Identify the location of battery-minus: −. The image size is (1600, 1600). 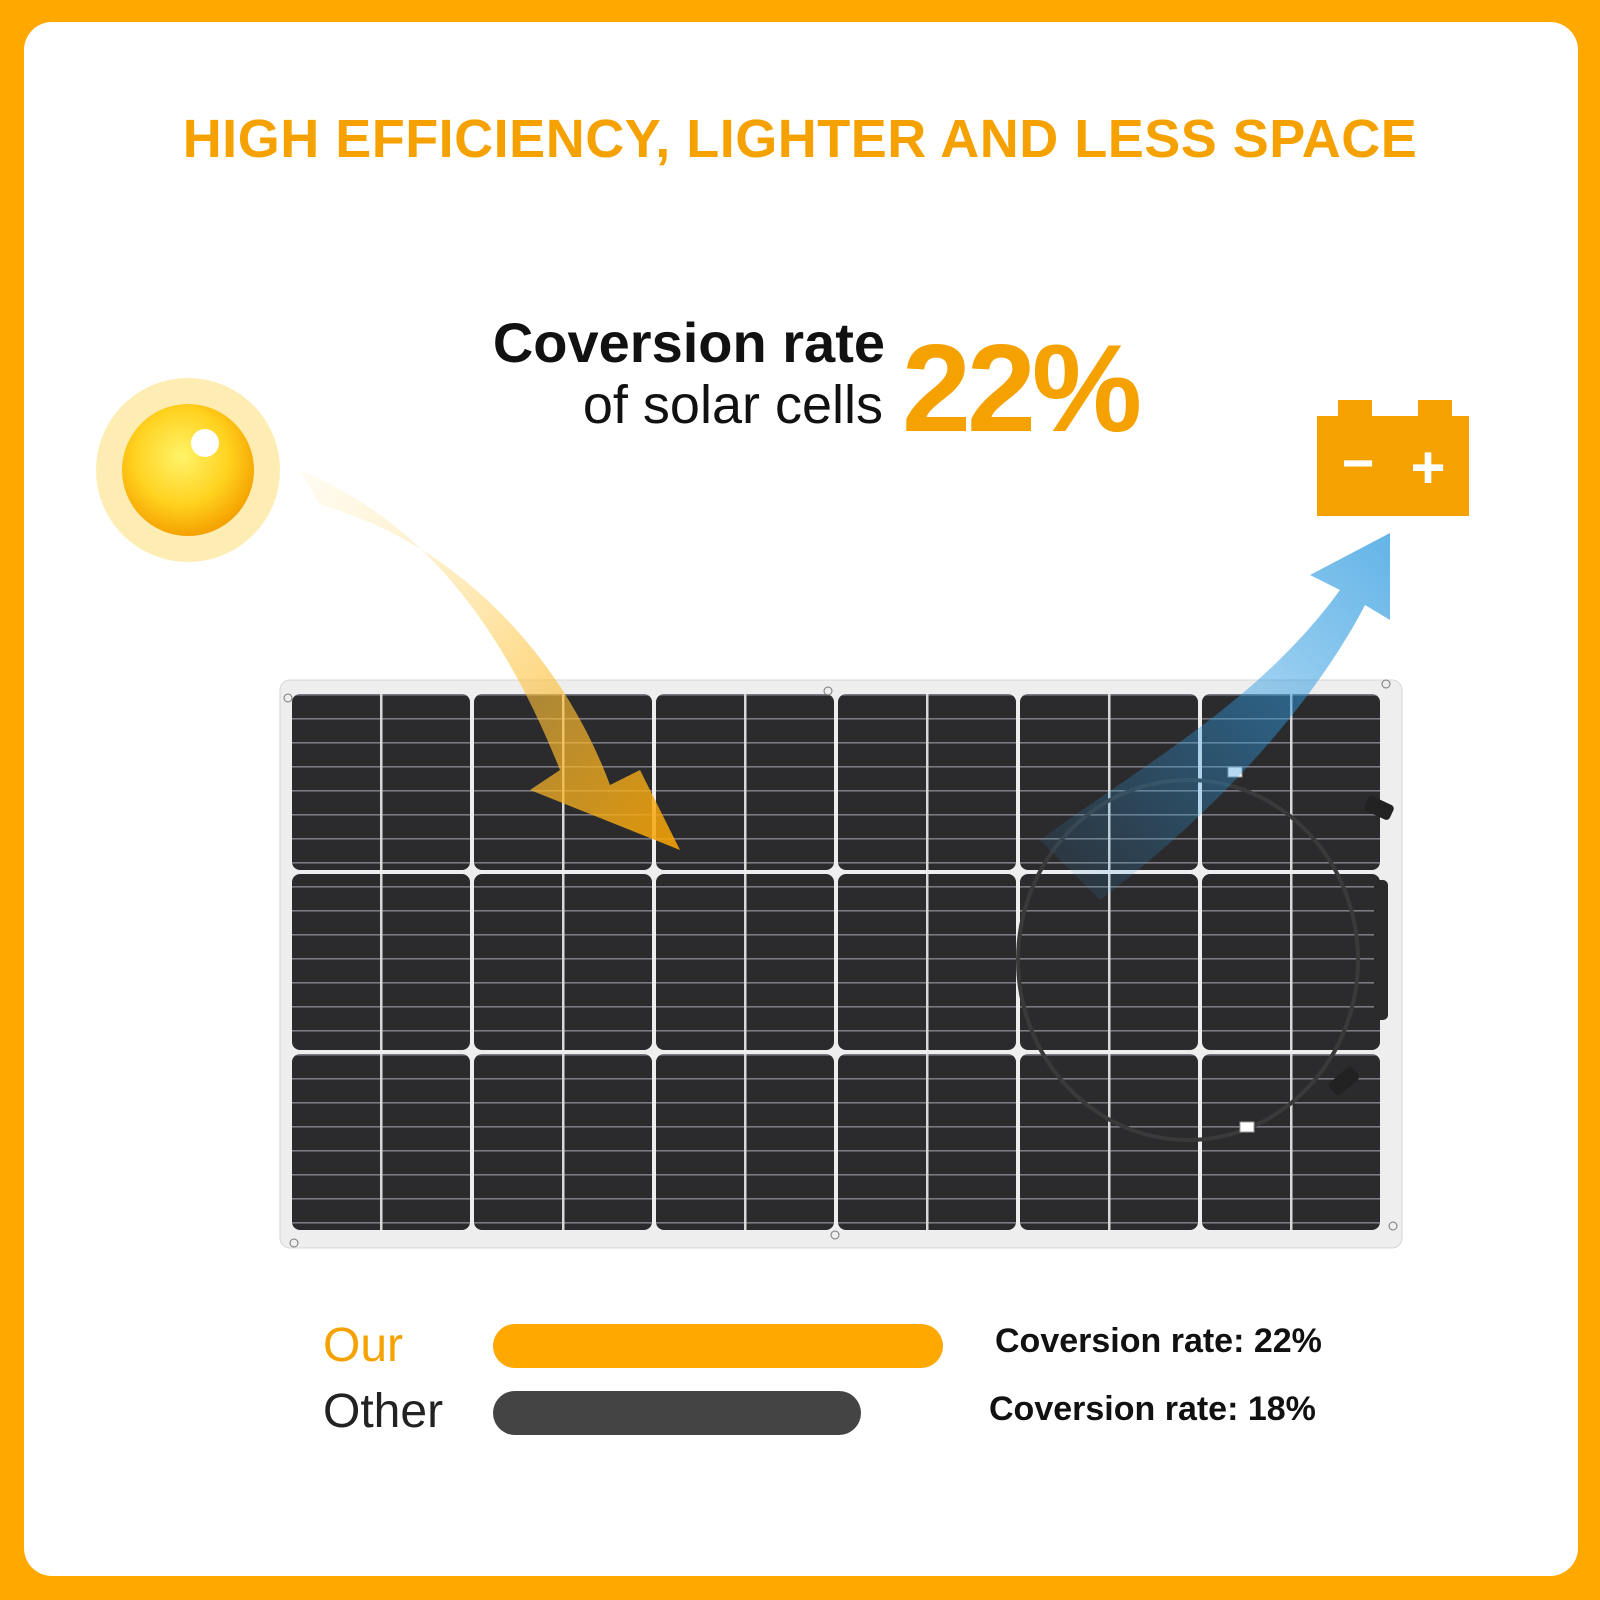
(1358, 462).